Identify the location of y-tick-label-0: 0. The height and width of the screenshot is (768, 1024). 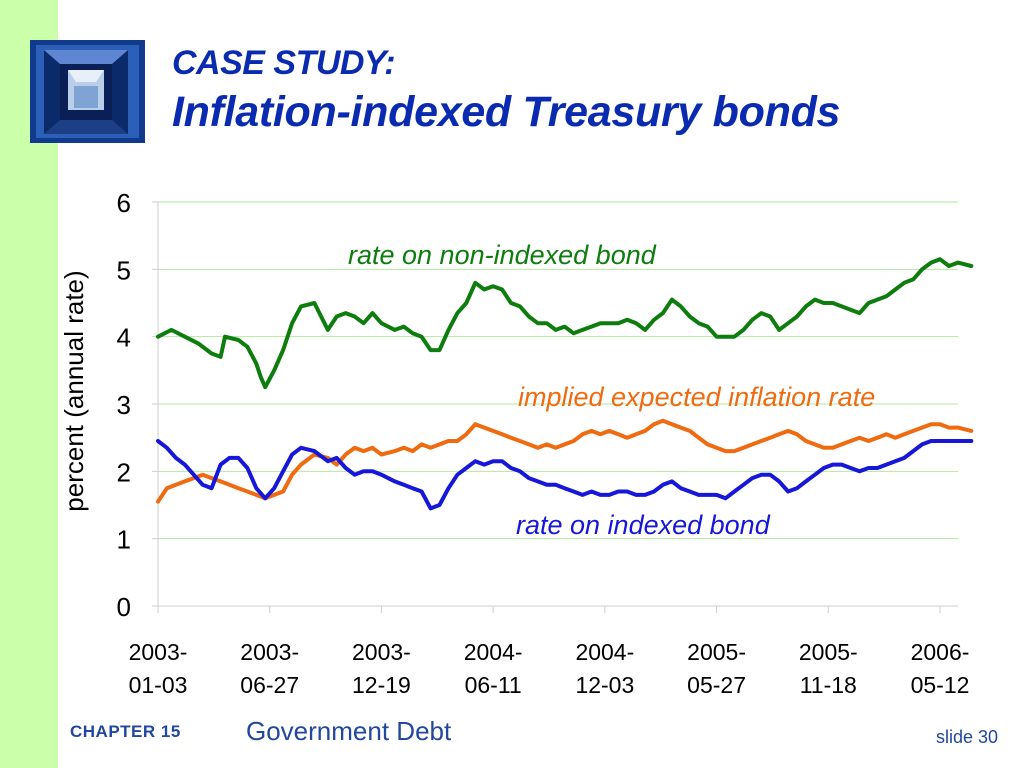
(124, 607).